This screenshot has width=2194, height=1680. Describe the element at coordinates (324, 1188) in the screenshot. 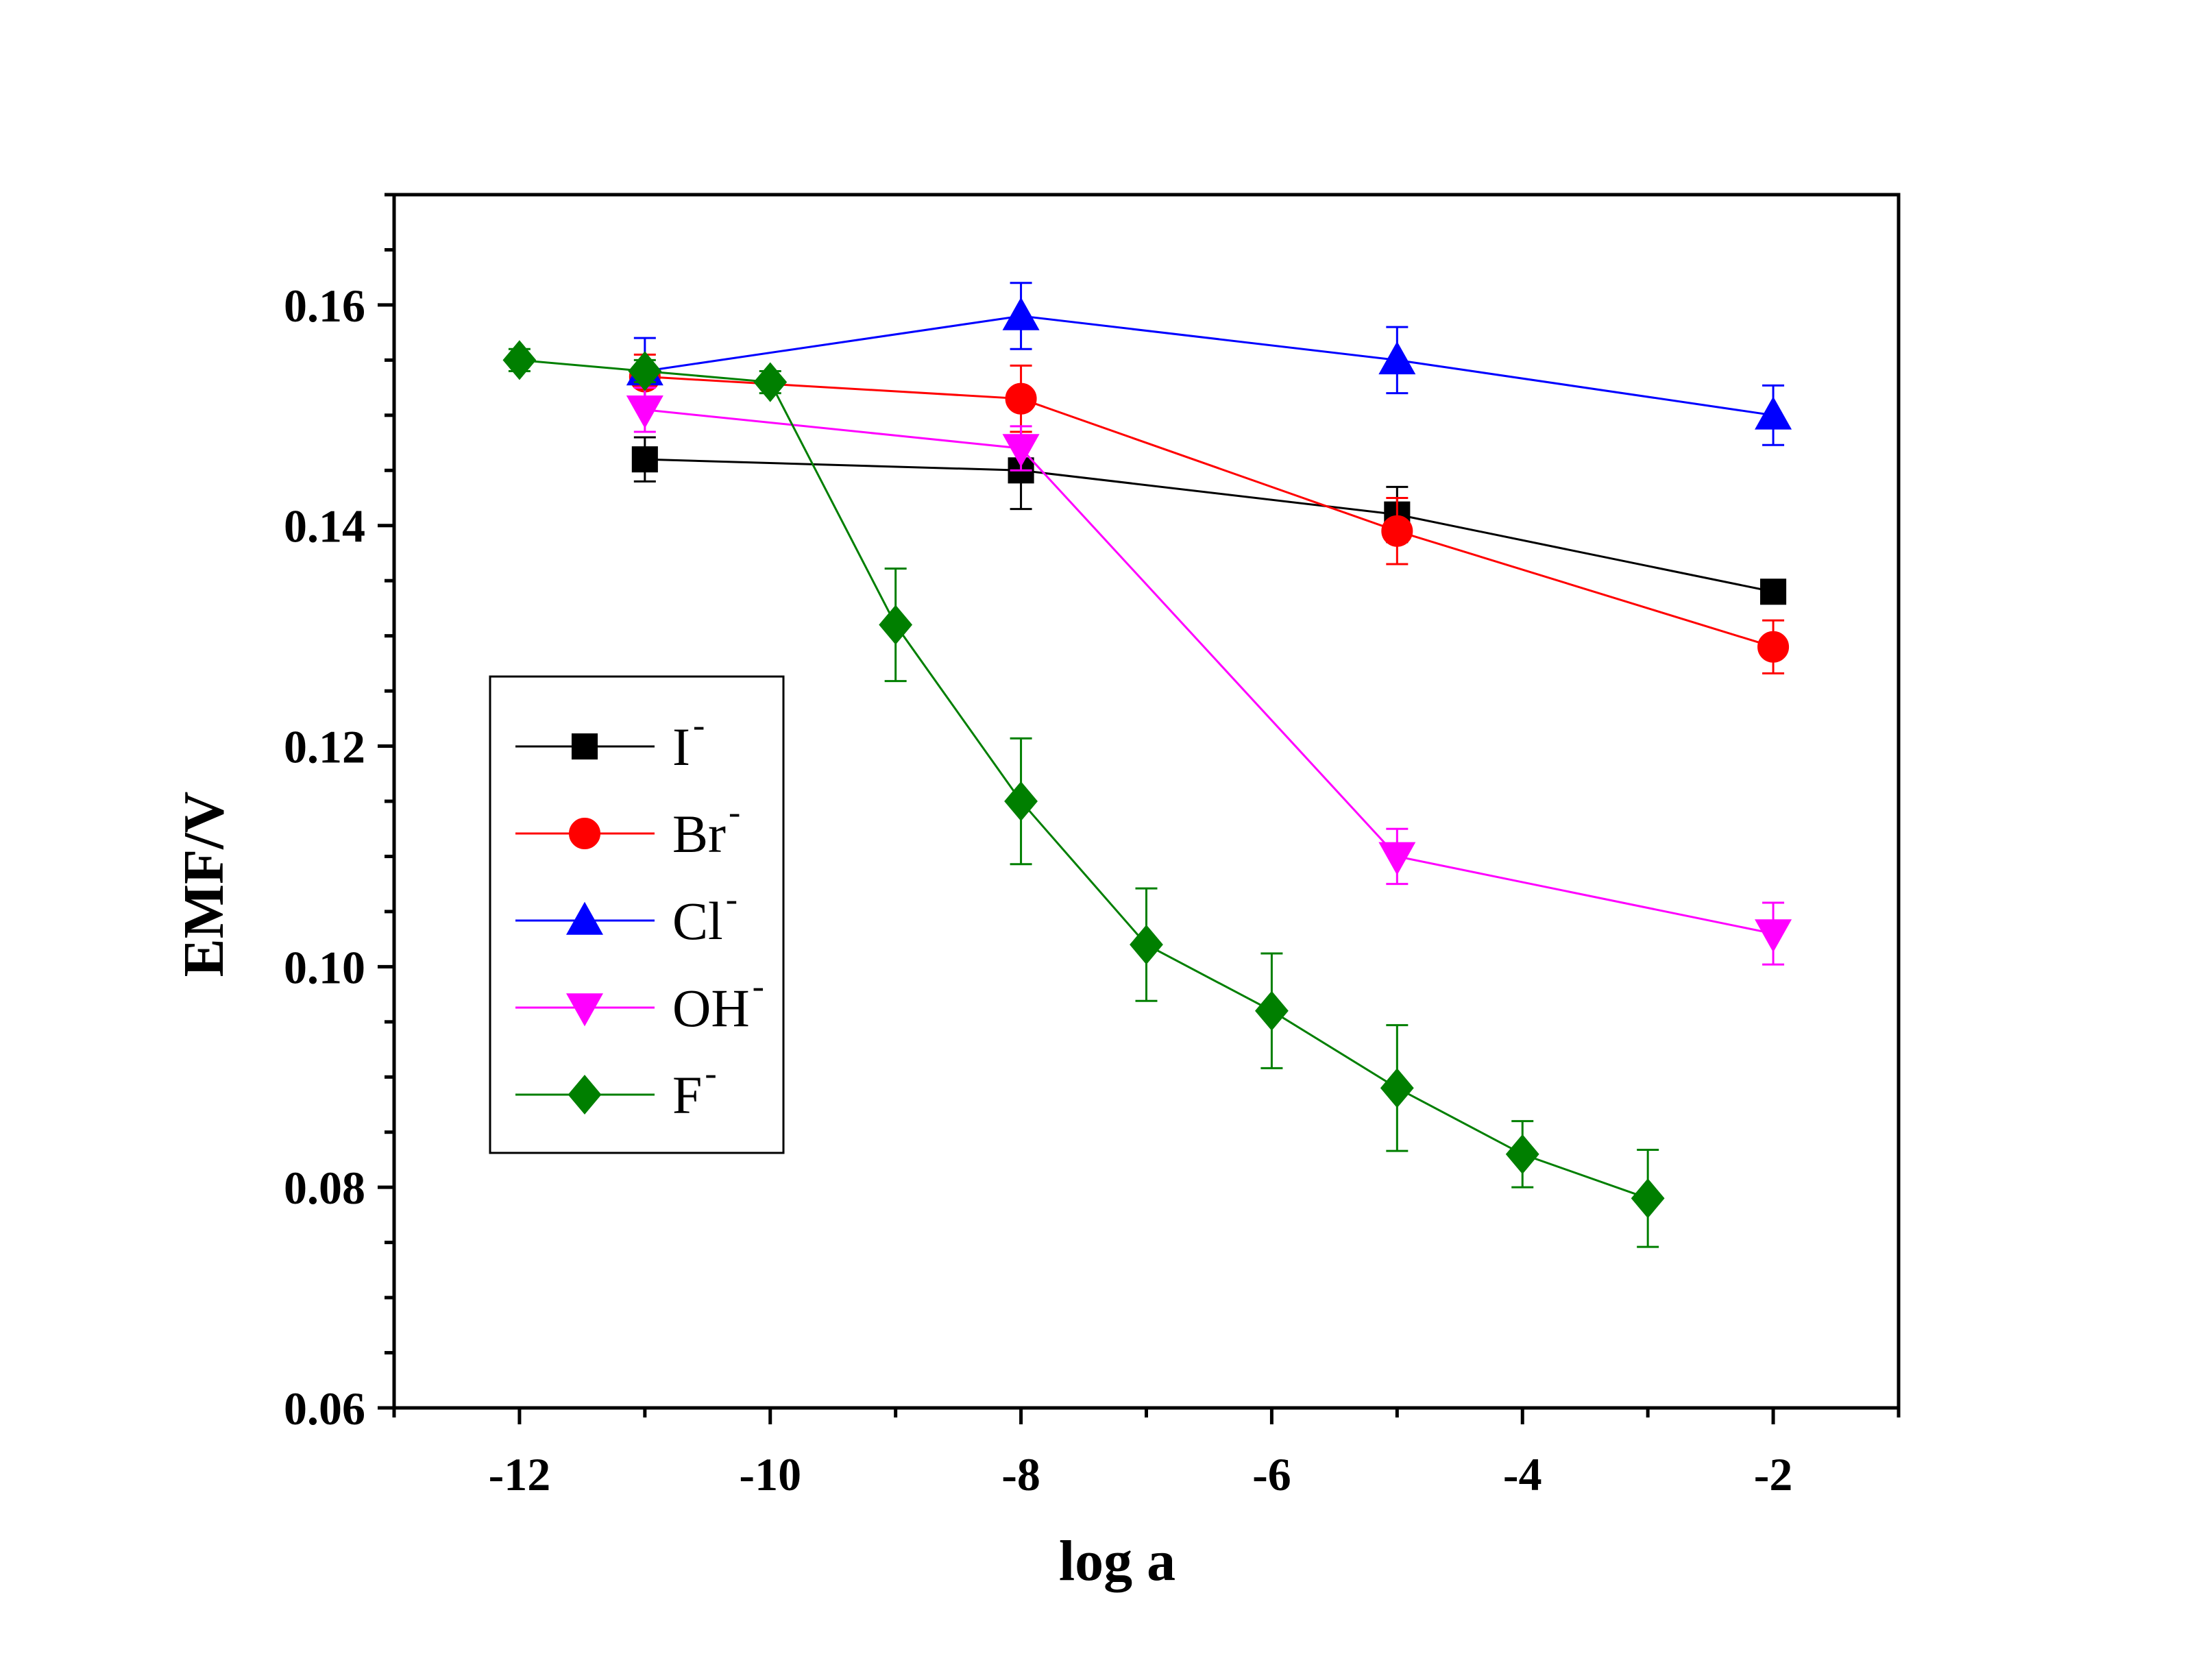

I see `y-tick-label: 0.08` at that location.